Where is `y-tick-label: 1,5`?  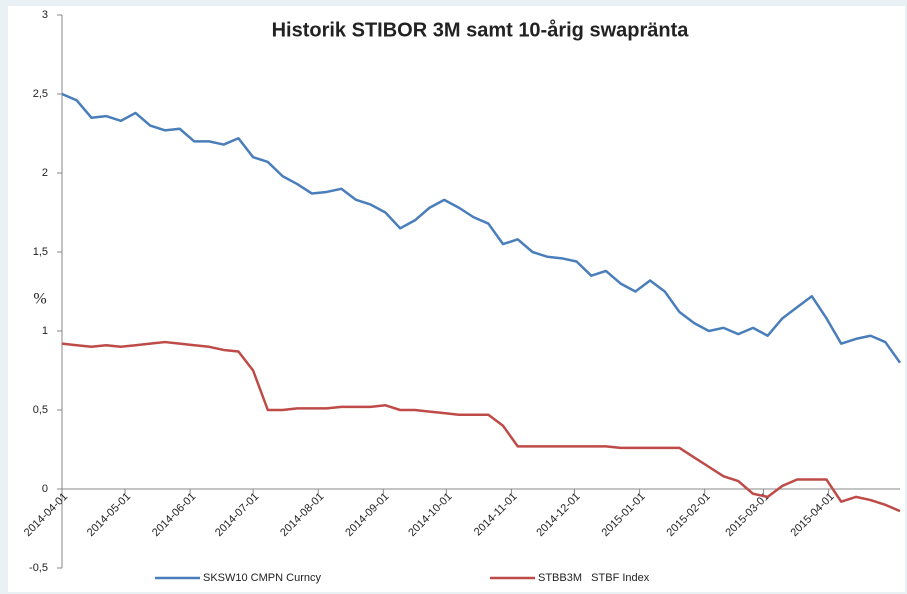
y-tick-label: 1,5 is located at coordinates (40, 252).